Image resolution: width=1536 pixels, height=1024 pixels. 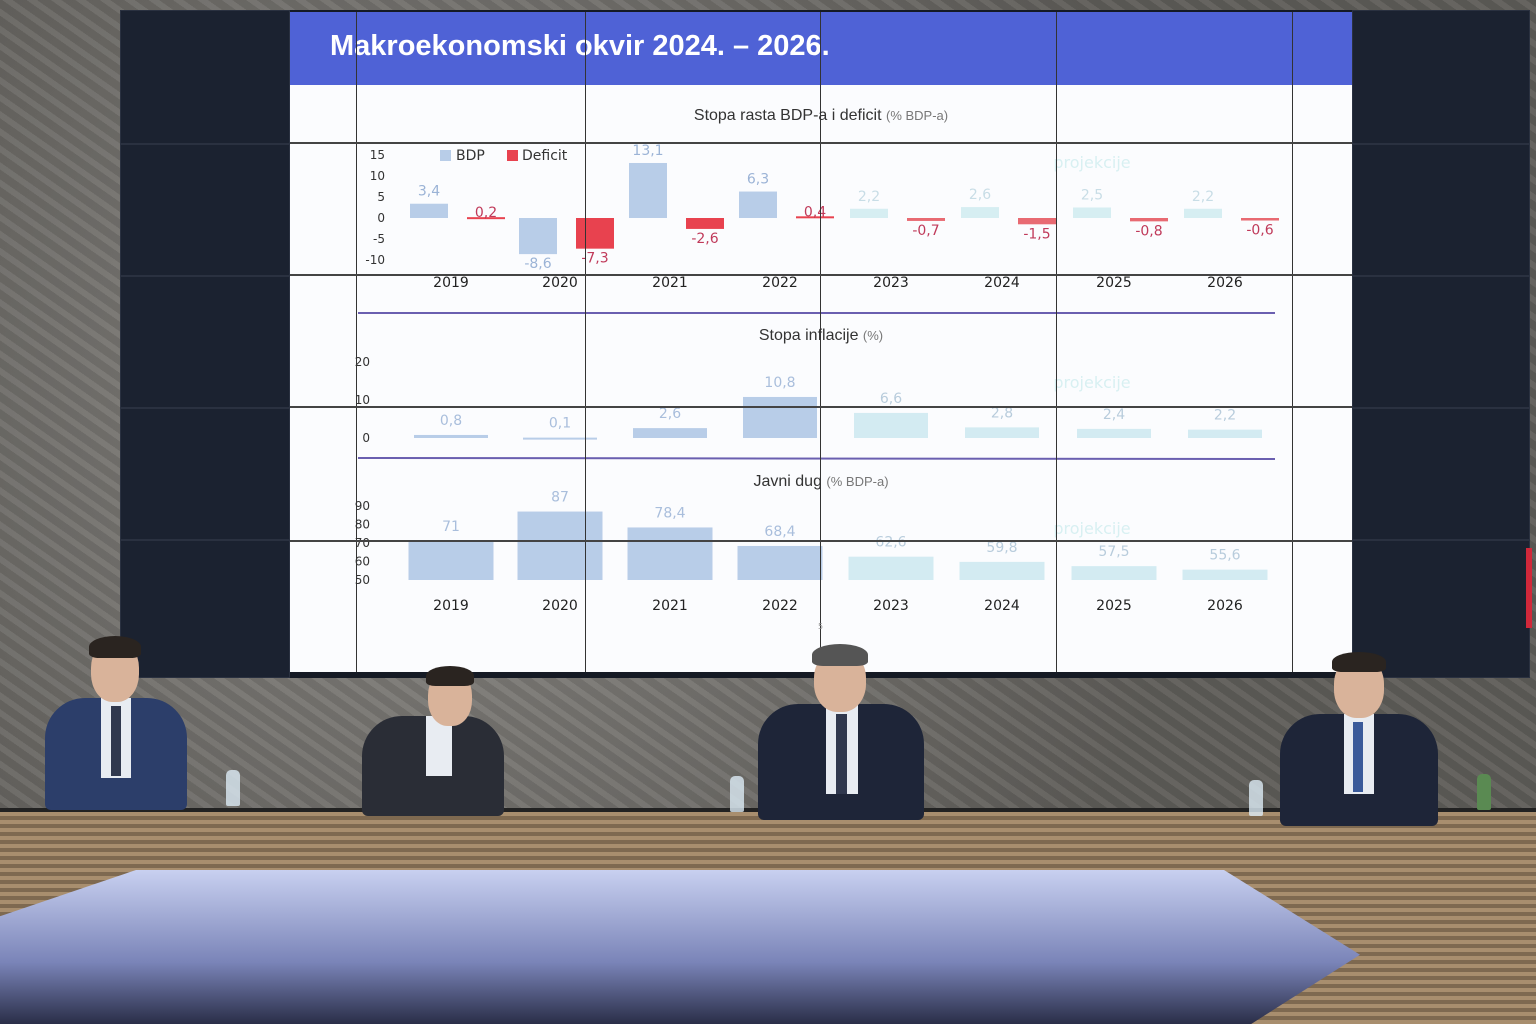 I want to click on y-tick-label: 15, so click(x=377, y=155).